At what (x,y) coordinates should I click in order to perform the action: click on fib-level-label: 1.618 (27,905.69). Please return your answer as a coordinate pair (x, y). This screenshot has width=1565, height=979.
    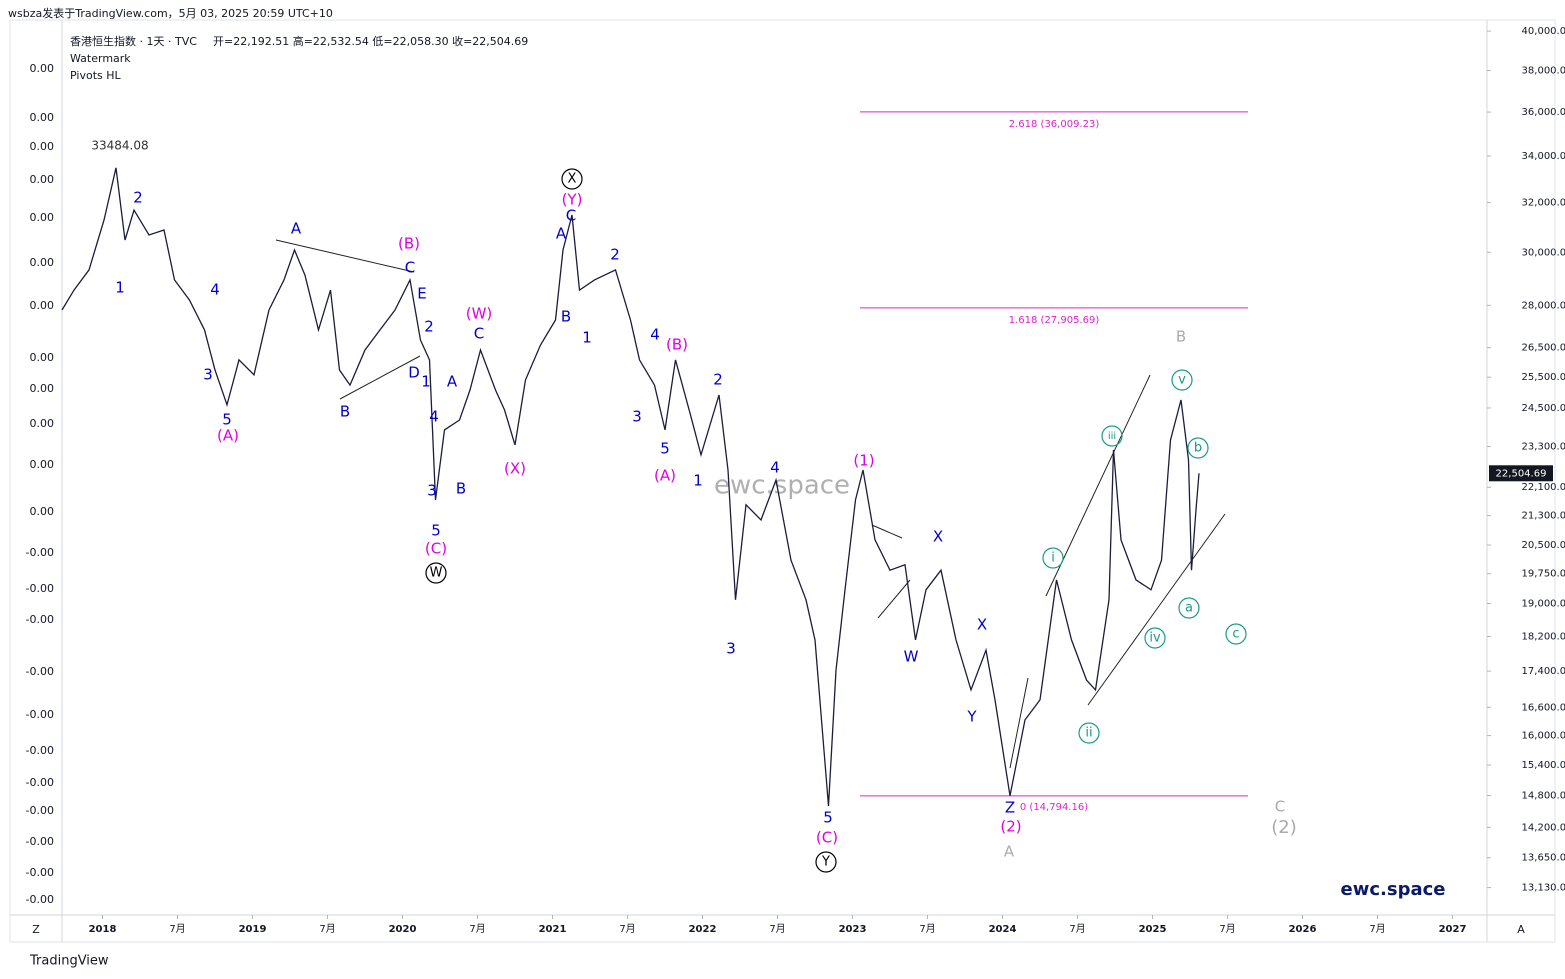
    Looking at the image, I should click on (1054, 320).